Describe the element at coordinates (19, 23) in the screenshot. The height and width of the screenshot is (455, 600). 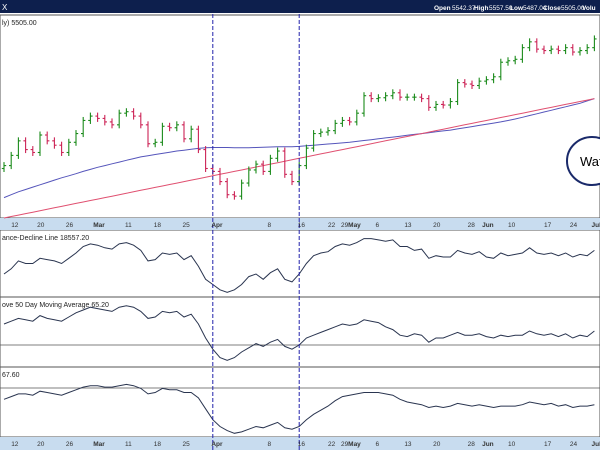
I see `price-panel-title: ly) 5505.00` at that location.